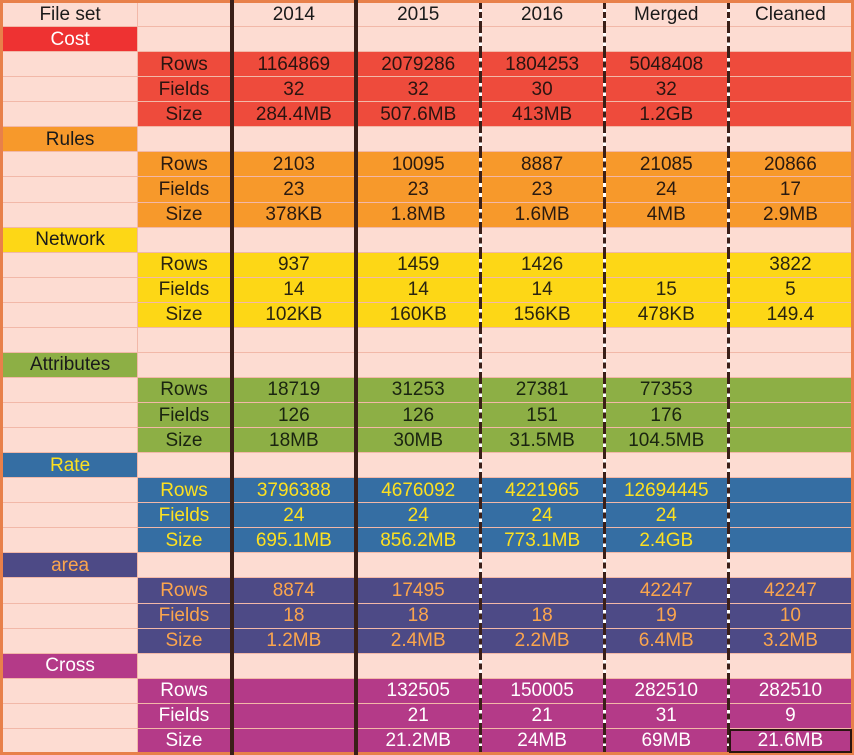 The height and width of the screenshot is (755, 854). Describe the element at coordinates (427, 490) in the screenshot. I see `table-row: Rows 3796388 4676092 4221965 12694445` at that location.